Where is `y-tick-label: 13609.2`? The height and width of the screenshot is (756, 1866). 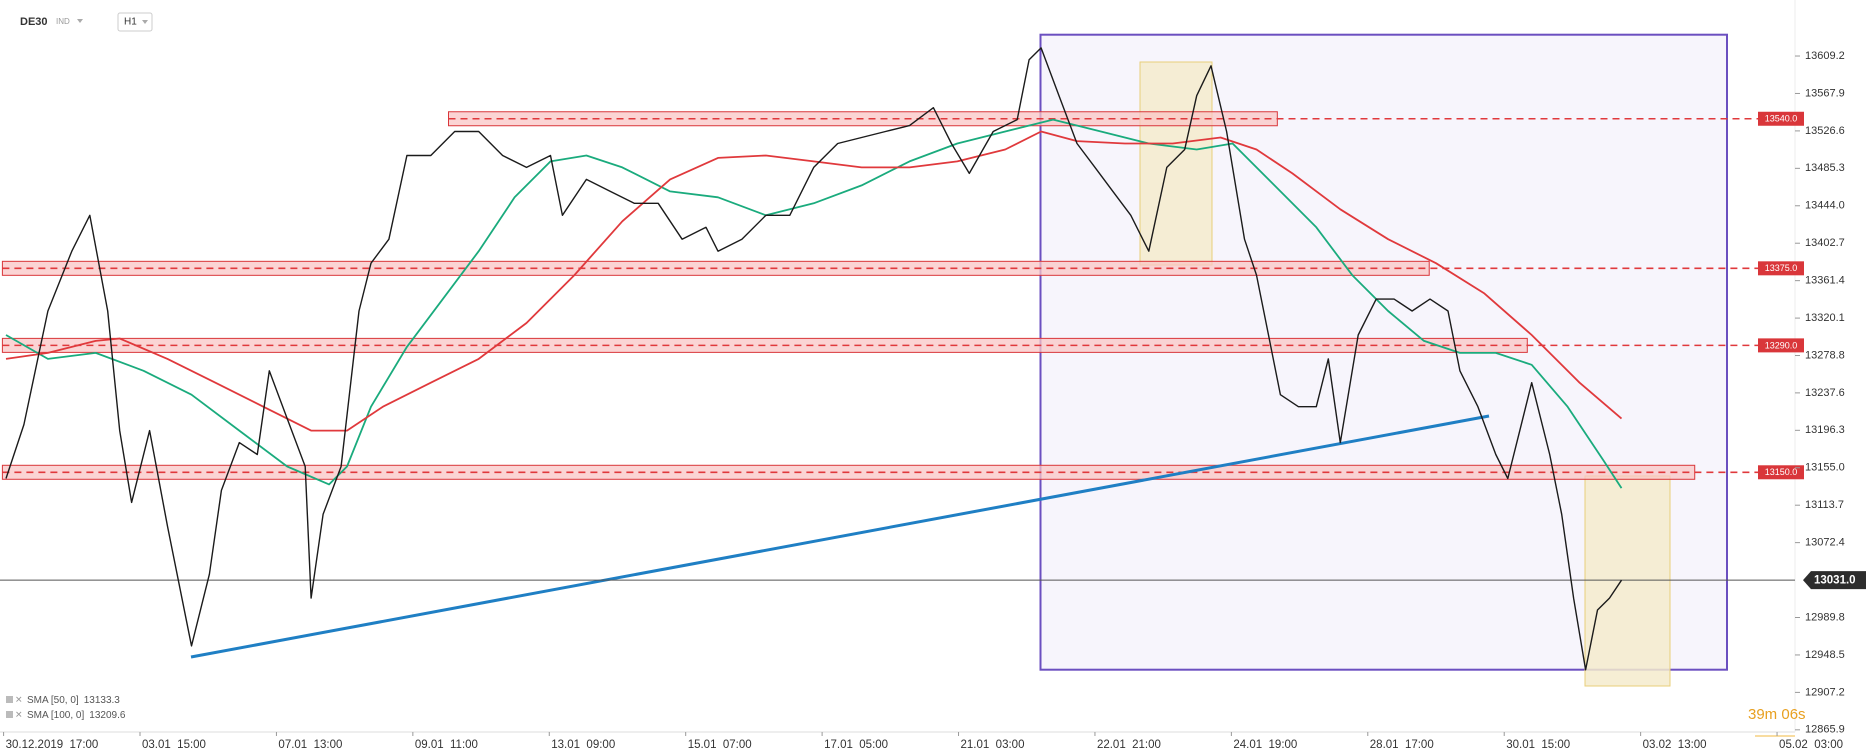 y-tick-label: 13609.2 is located at coordinates (1825, 56).